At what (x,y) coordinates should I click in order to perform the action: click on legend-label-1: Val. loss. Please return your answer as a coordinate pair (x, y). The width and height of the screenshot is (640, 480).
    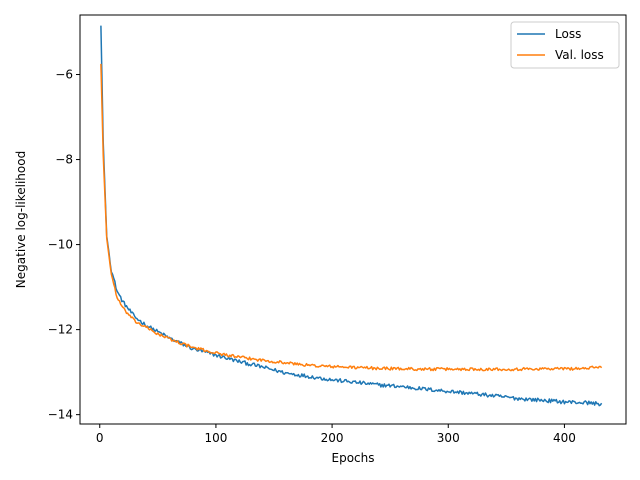
    Looking at the image, I should click on (579, 55).